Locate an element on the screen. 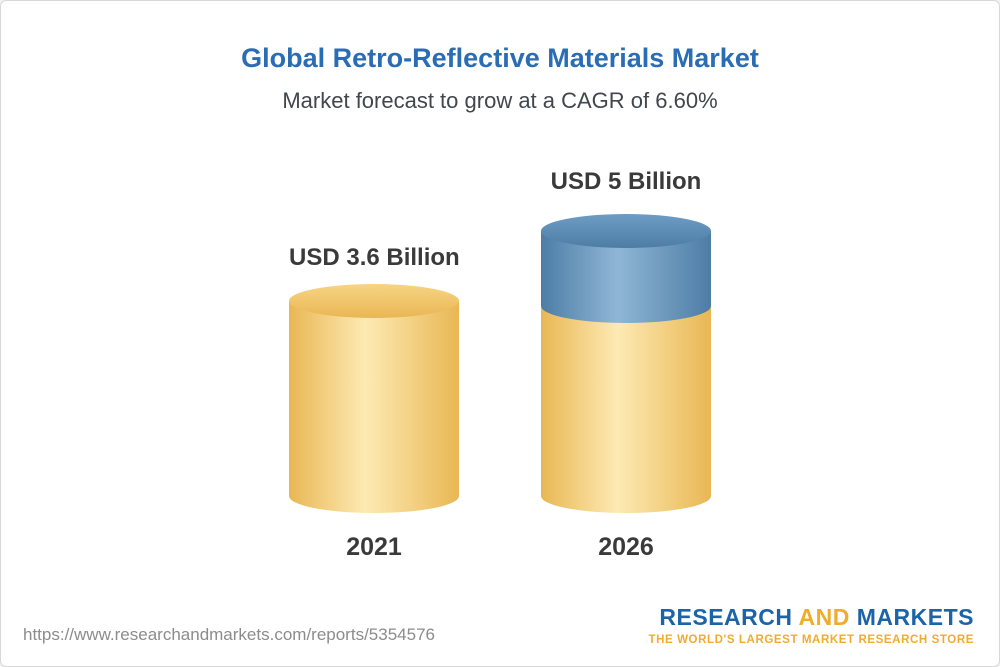 This screenshot has width=1000, height=667. cylinder-yellow-segment-2026 is located at coordinates (626, 409).